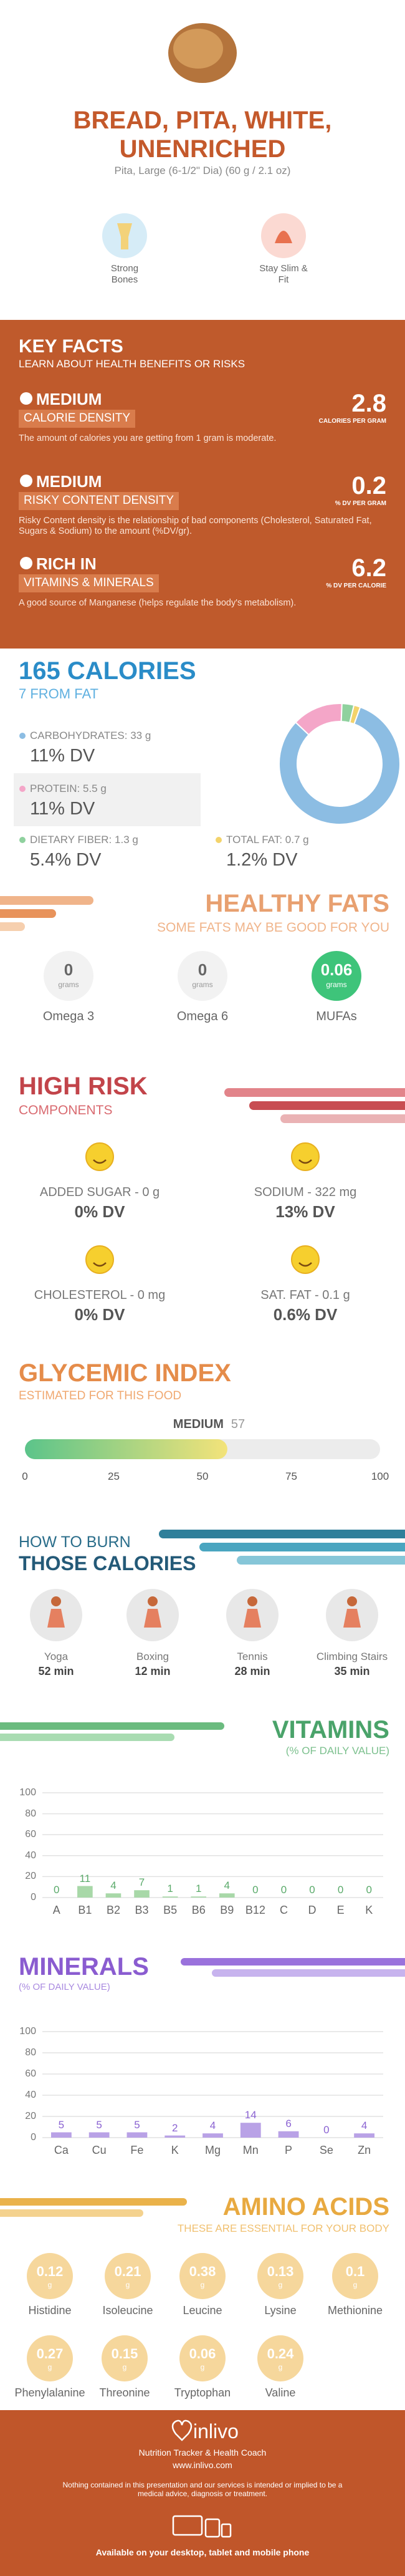 This screenshot has height=2576, width=405. What do you see at coordinates (330, 1730) in the screenshot?
I see `chart-title: VITAMINS` at bounding box center [330, 1730].